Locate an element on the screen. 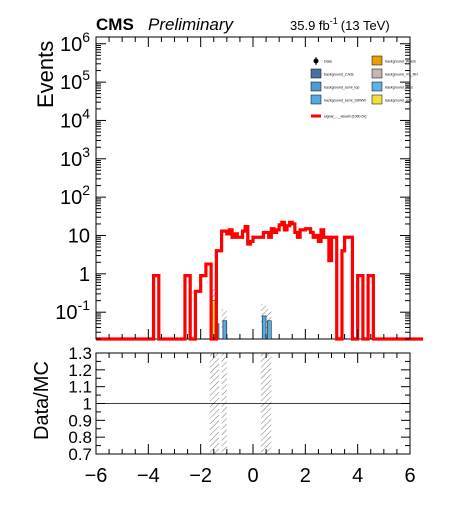 Image resolution: width=450 pixels, height=525 pixels. ratio-x-tick-label: −4 is located at coordinates (148, 476).